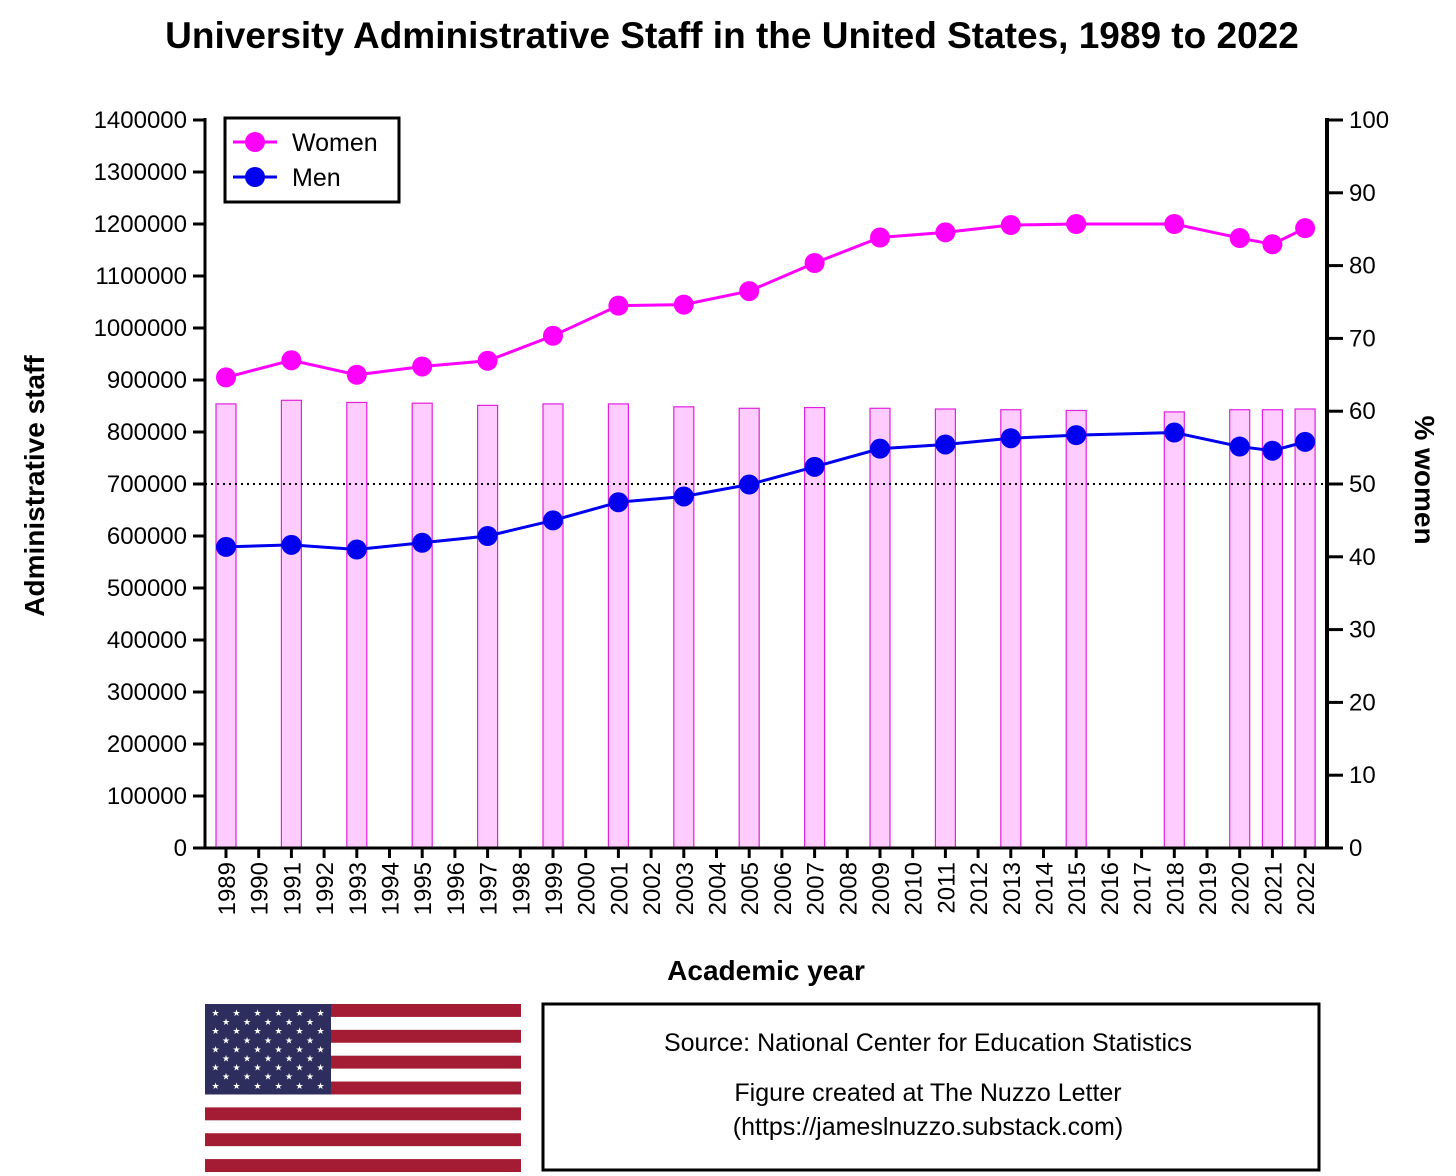  What do you see at coordinates (587, 888) in the screenshot?
I see `x-tick-label: 2000` at bounding box center [587, 888].